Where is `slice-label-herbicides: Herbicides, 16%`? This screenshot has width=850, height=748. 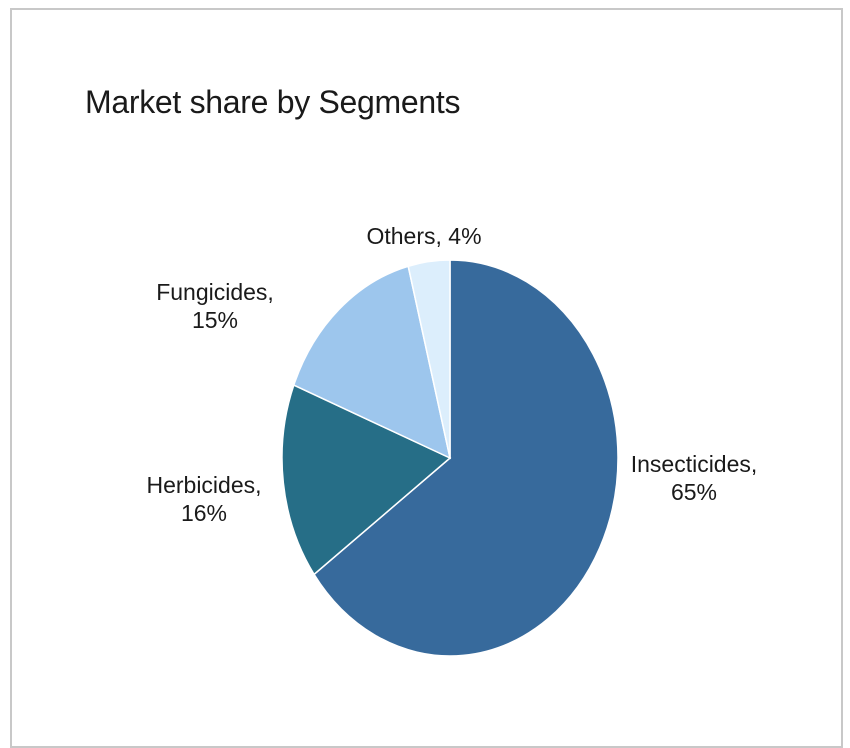
slice-label-herbicides: Herbicides, 16% is located at coordinates (203, 499).